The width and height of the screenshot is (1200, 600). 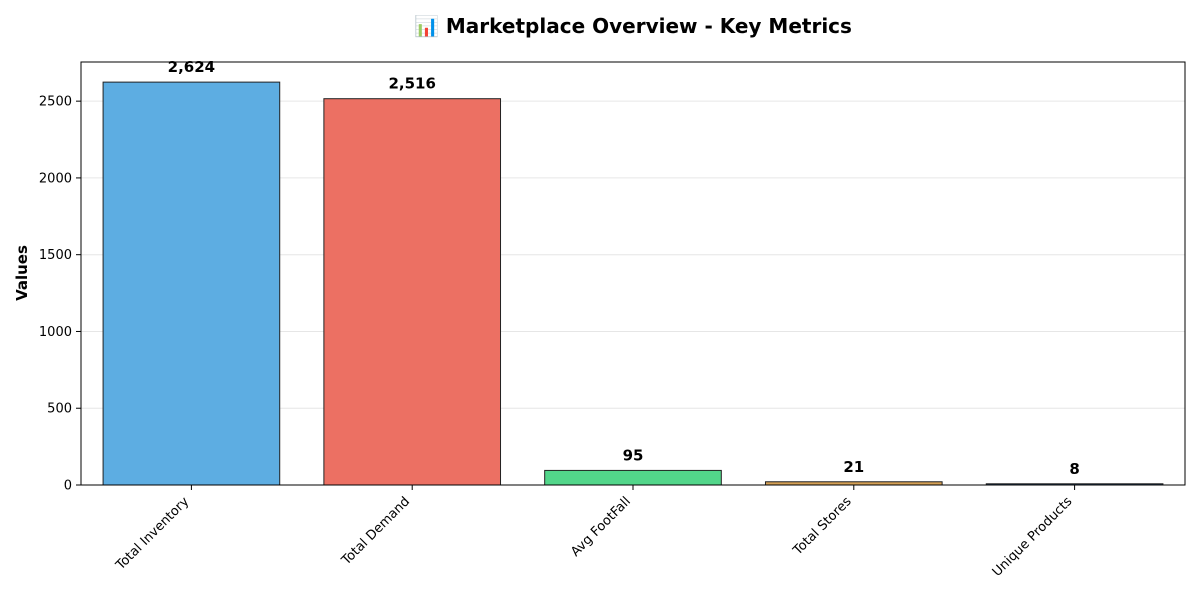 What do you see at coordinates (22, 273) in the screenshot?
I see `y-axis-label: Values` at bounding box center [22, 273].